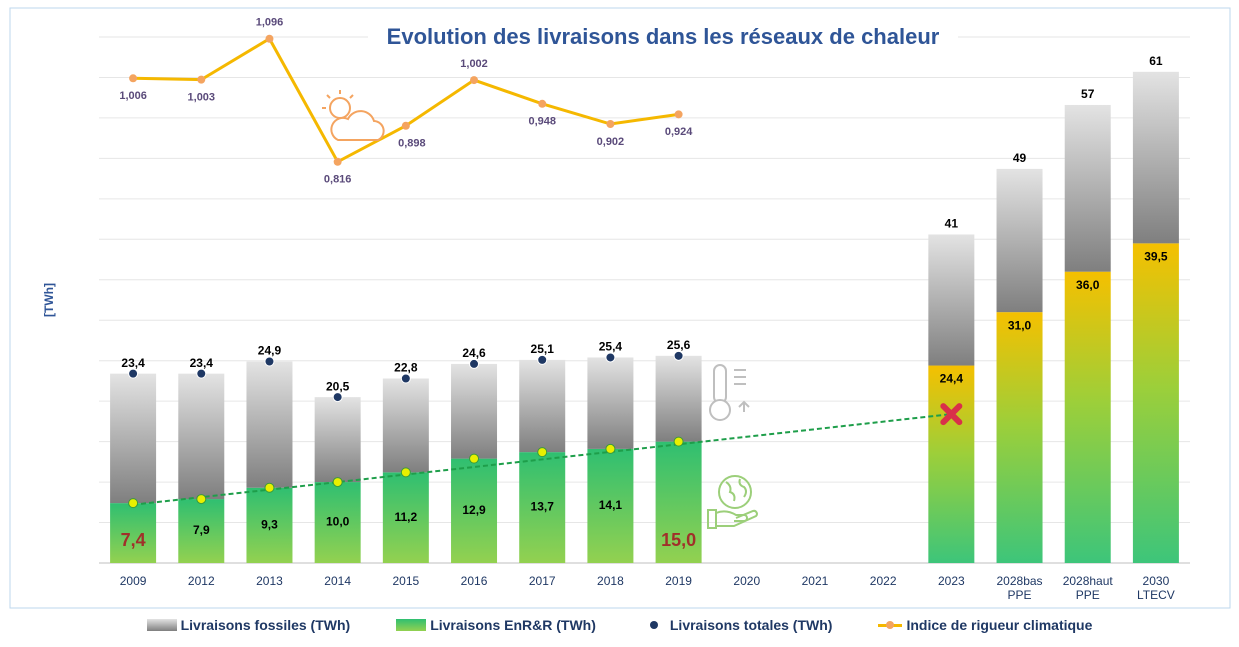 Image resolution: width=1239 pixels, height=647 pixels. Describe the element at coordinates (952, 224) in the screenshot. I see `total-label: 41` at that location.